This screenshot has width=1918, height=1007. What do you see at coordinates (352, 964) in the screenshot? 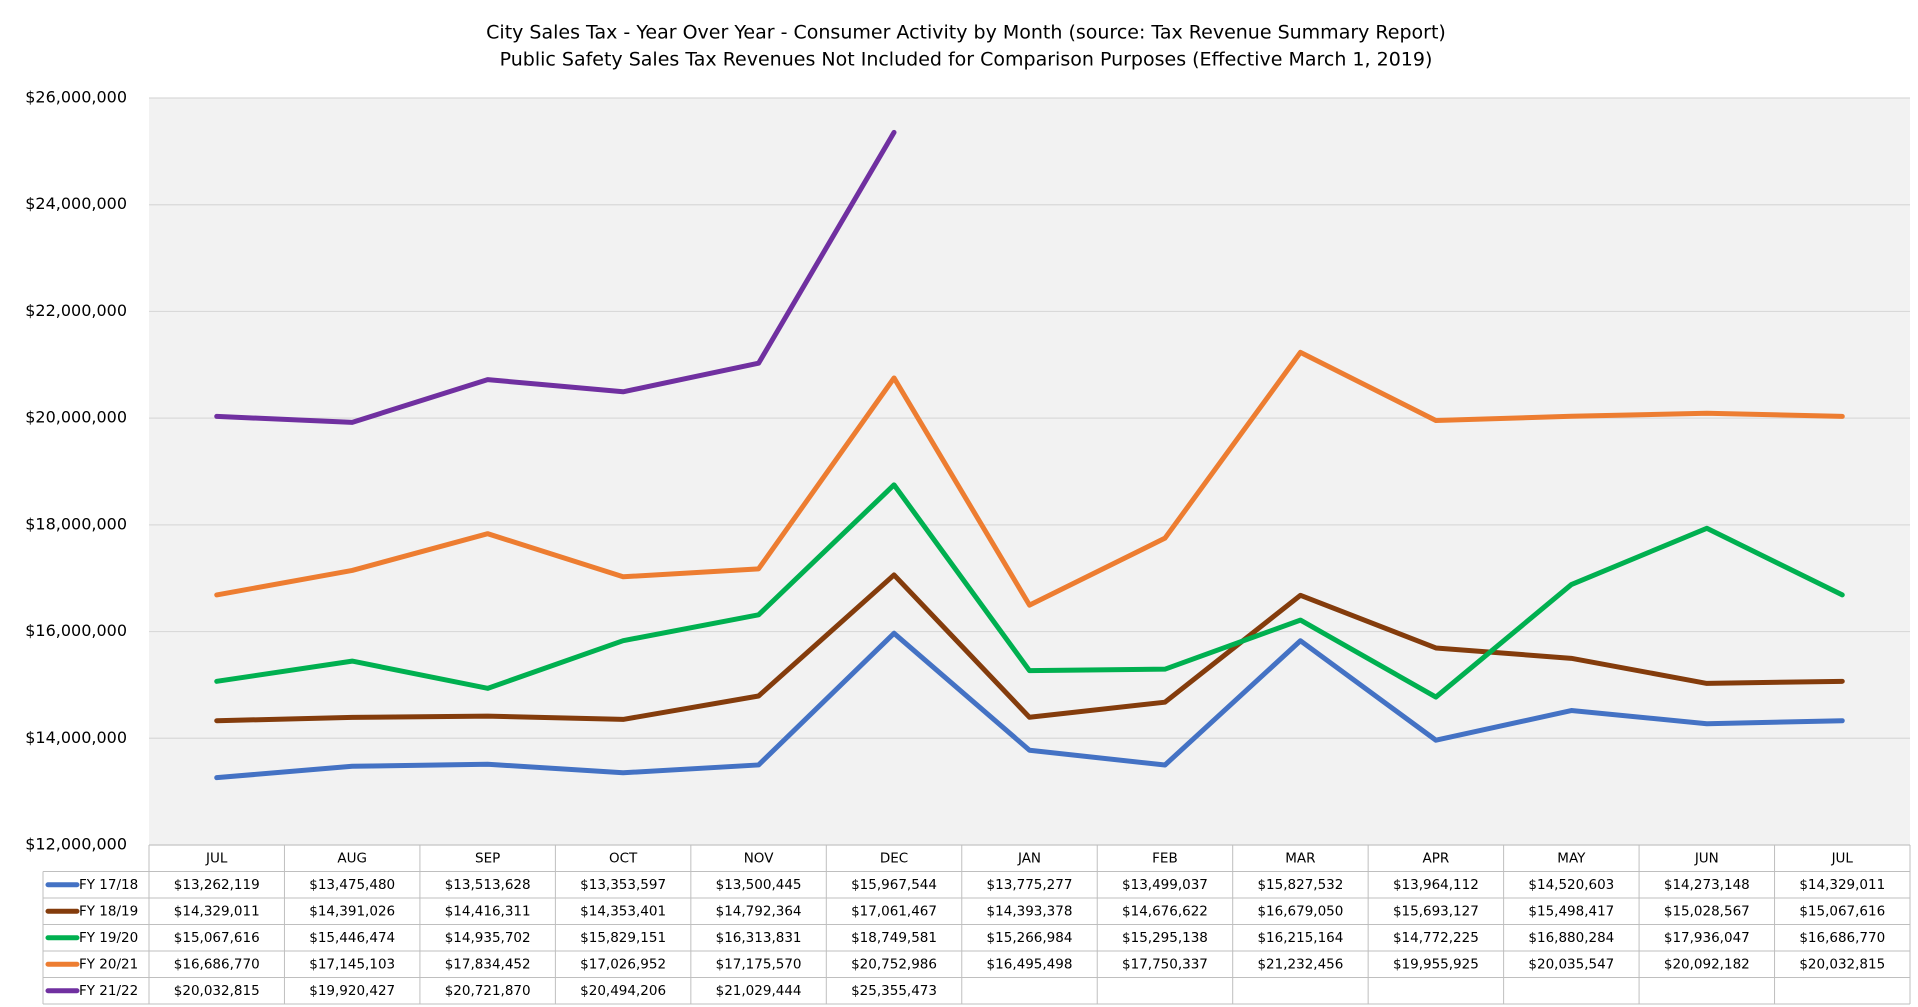
I see `table-value: $17,145,103` at bounding box center [352, 964].